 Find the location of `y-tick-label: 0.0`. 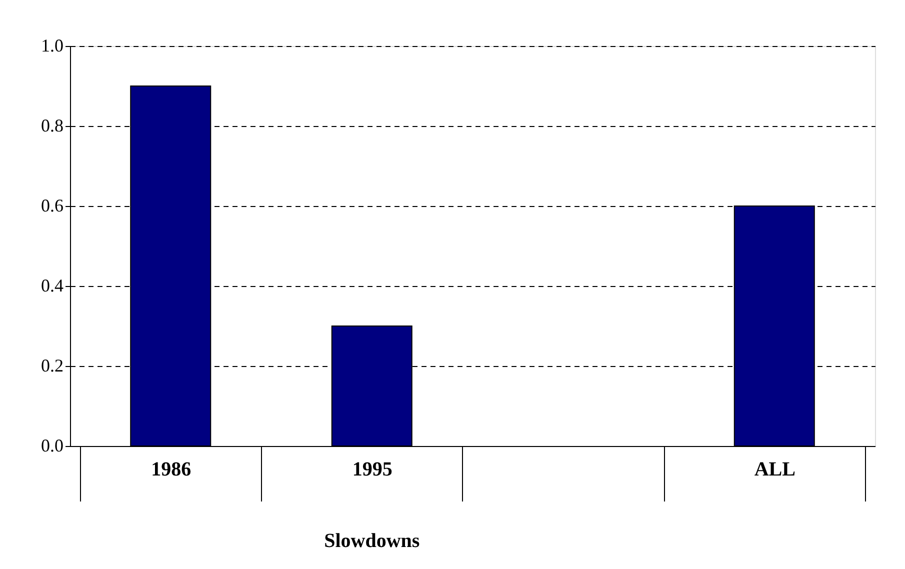

y-tick-label: 0.0 is located at coordinates (52, 446).